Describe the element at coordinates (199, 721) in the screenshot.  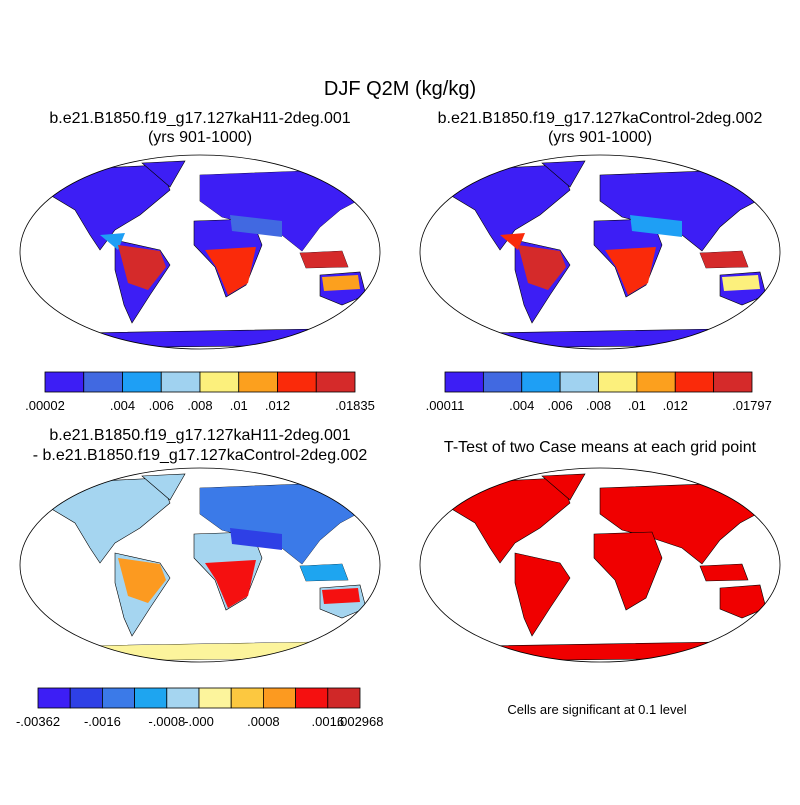
I see `colorbar-label: -.000` at that location.